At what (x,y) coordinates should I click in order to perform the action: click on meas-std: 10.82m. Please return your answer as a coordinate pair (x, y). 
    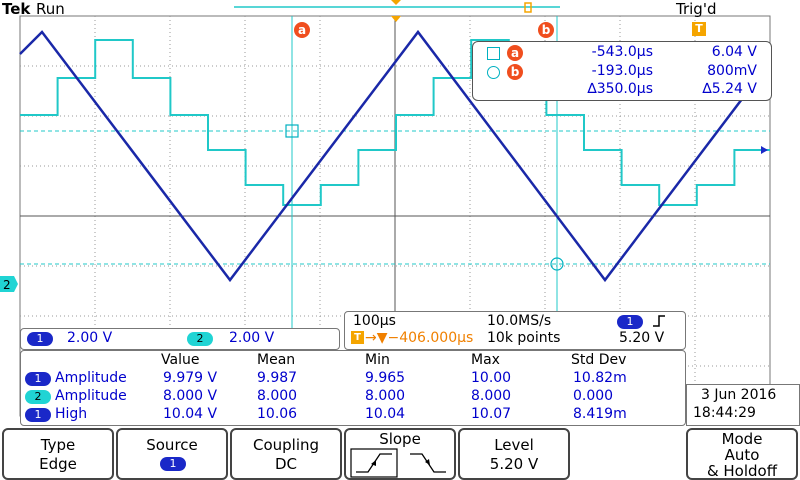
    Looking at the image, I should click on (600, 378).